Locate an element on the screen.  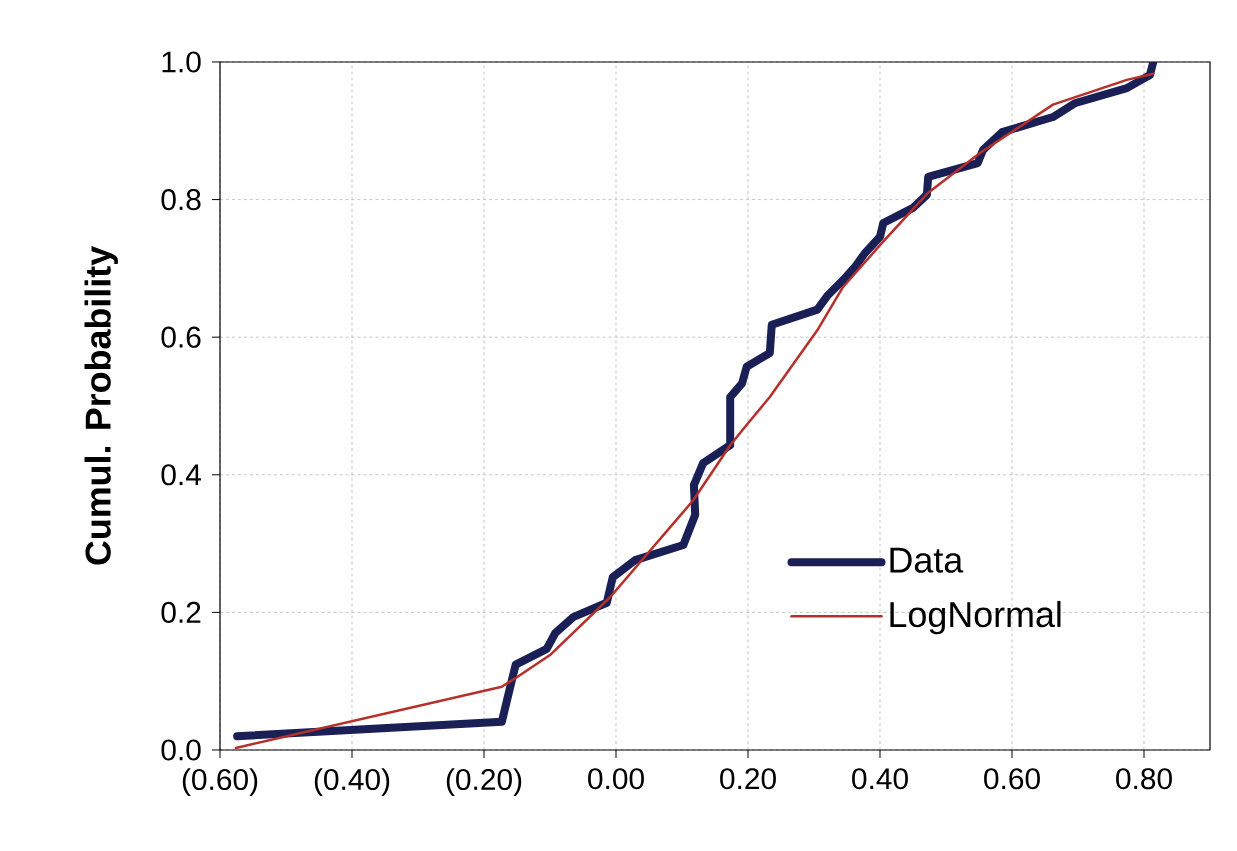
x-tick-label: 0.40 is located at coordinates (880, 779).